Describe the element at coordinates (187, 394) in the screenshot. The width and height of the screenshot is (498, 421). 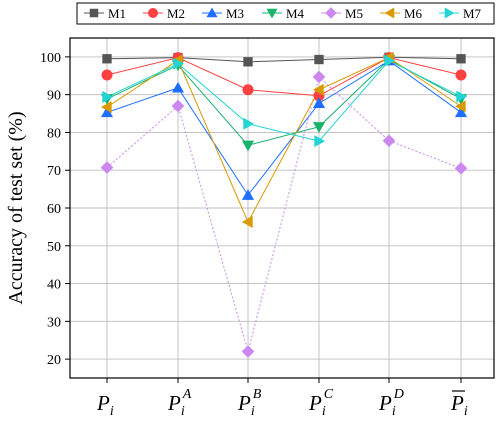
I see `x-tick-sup: A` at that location.